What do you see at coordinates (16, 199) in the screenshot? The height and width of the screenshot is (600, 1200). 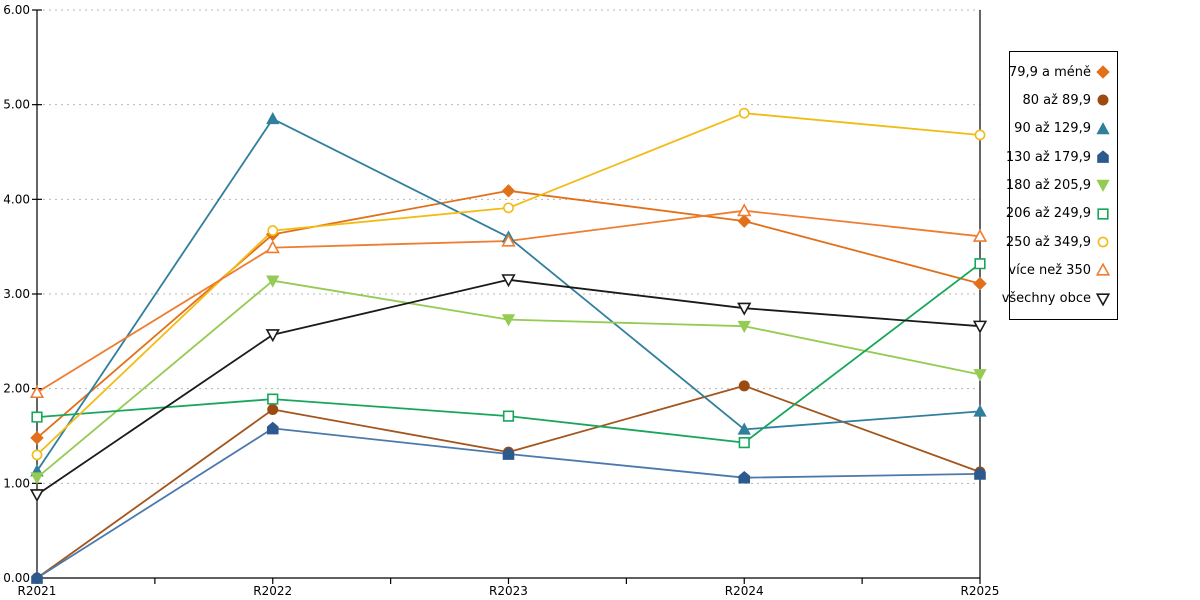 I see `y-tick-label: 4.00` at bounding box center [16, 199].